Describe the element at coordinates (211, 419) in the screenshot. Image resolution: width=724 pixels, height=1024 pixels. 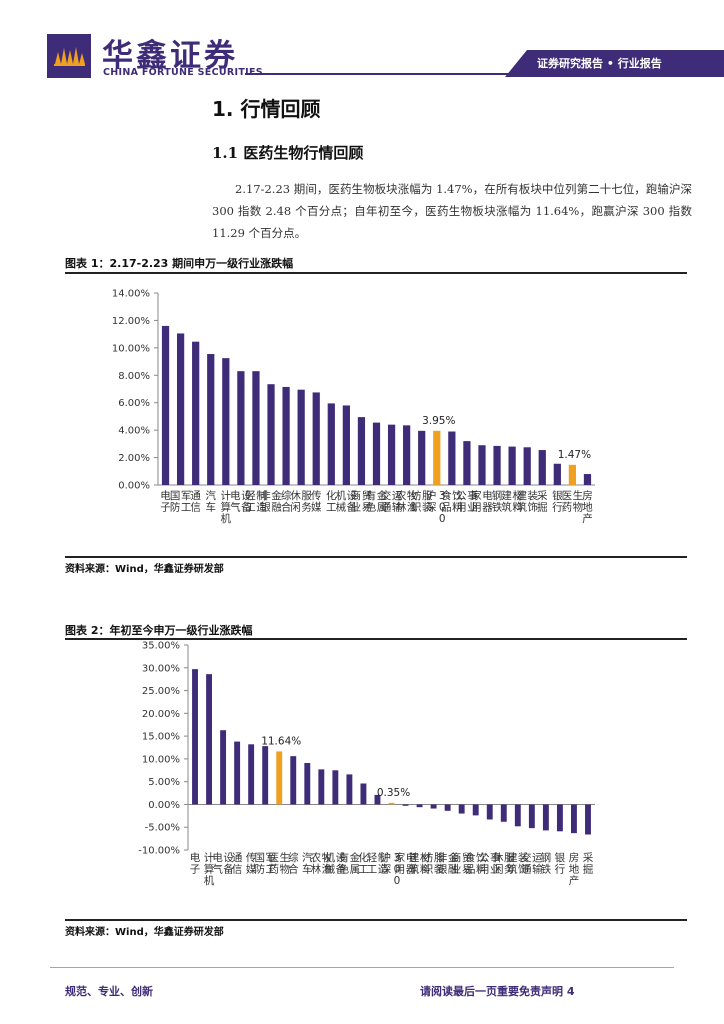
I see `bar-汽车` at that location.